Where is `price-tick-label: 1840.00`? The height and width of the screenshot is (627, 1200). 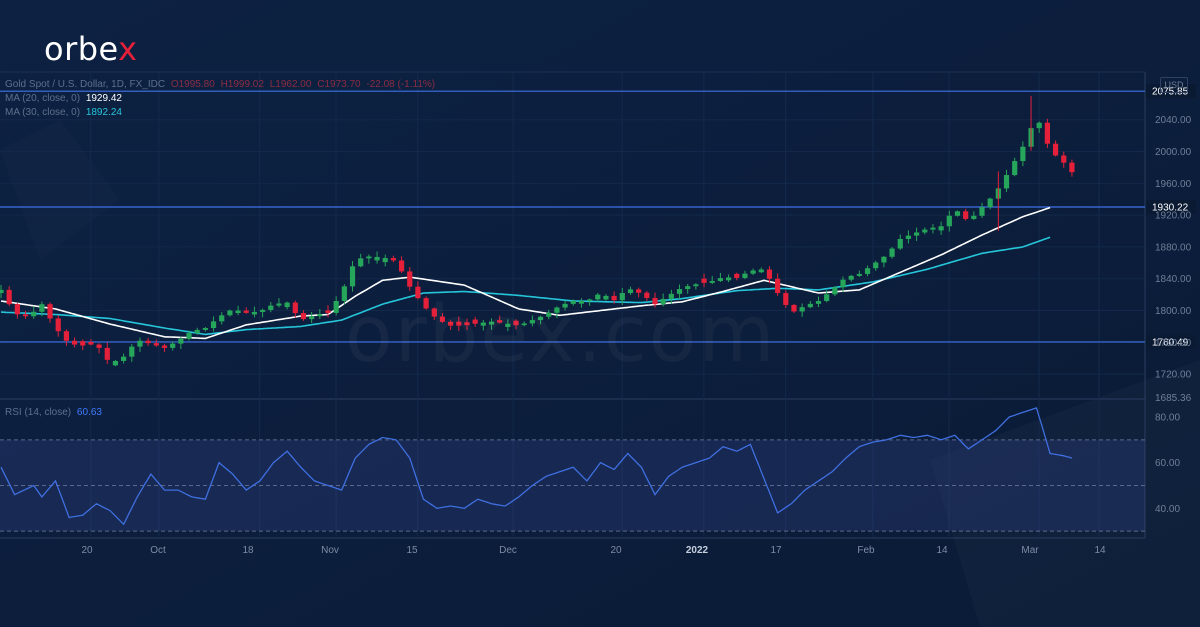 price-tick-label: 1840.00 is located at coordinates (1173, 279).